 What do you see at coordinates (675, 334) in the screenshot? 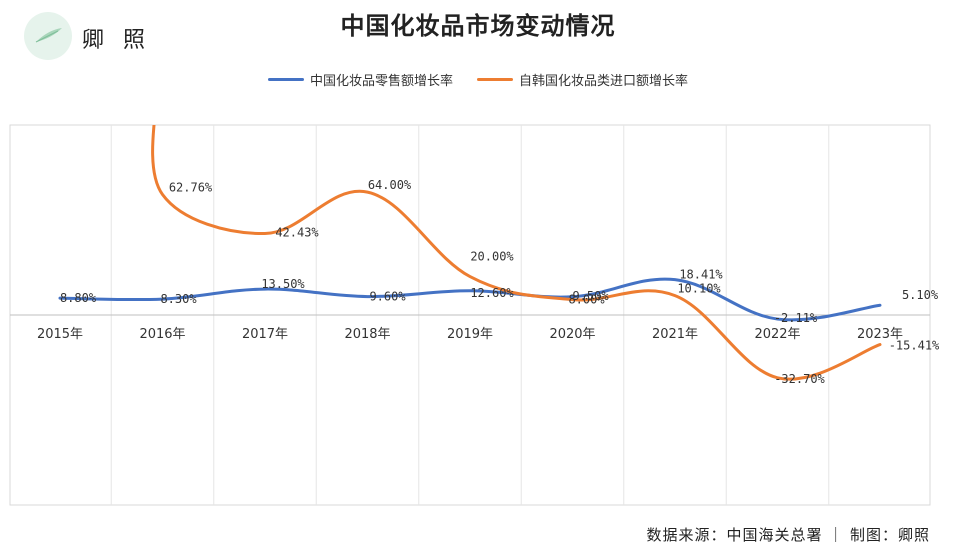
I see `x-tick-label: 2021年` at bounding box center [675, 334].